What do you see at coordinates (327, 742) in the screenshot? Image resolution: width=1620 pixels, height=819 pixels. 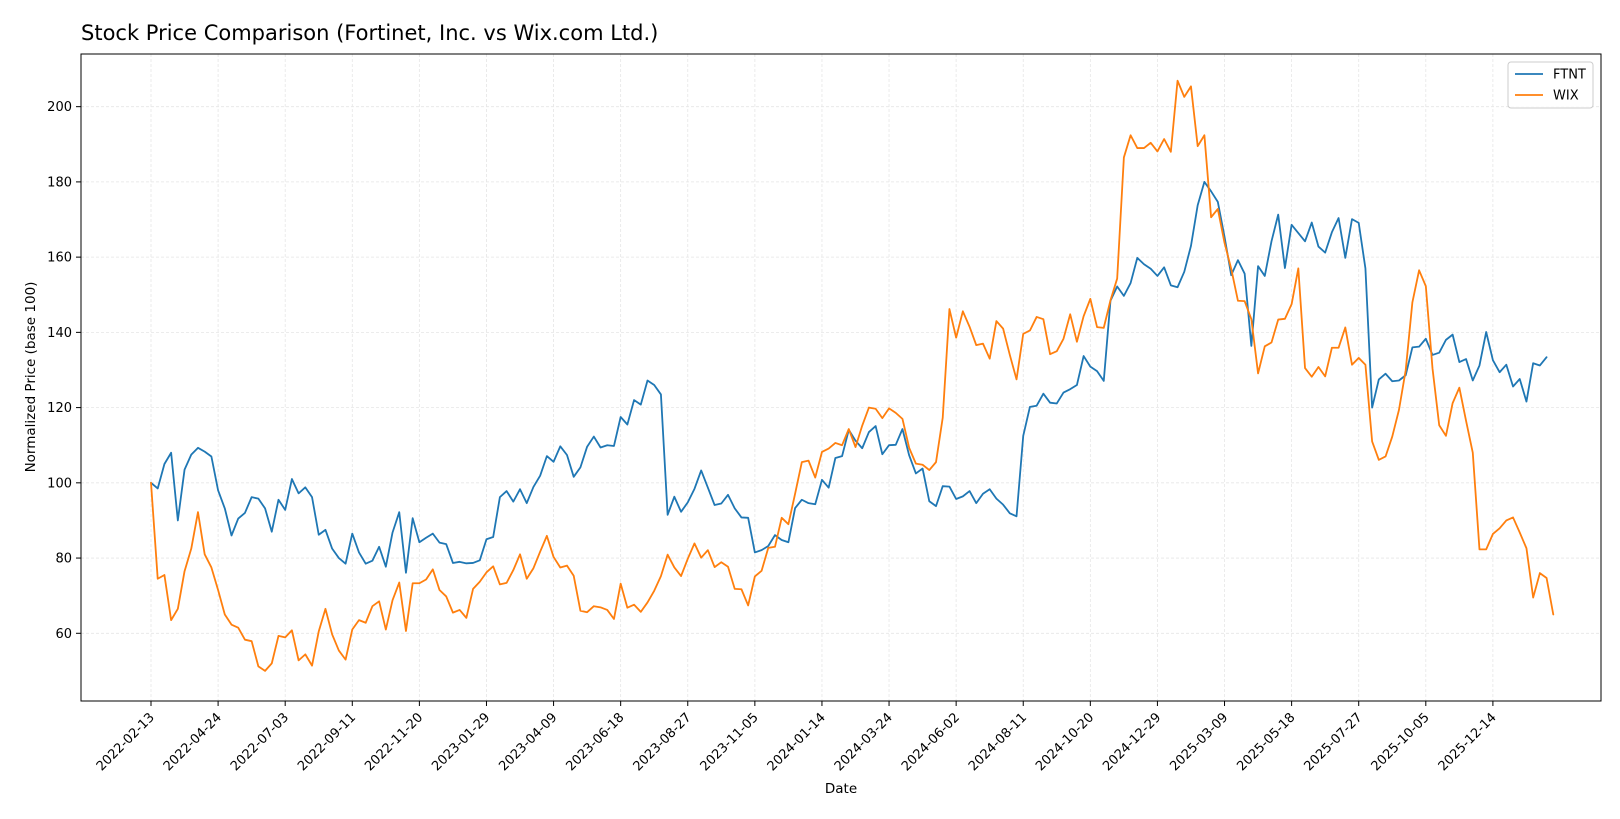 I see `x-tick-label: 2022-09-11` at bounding box center [327, 742].